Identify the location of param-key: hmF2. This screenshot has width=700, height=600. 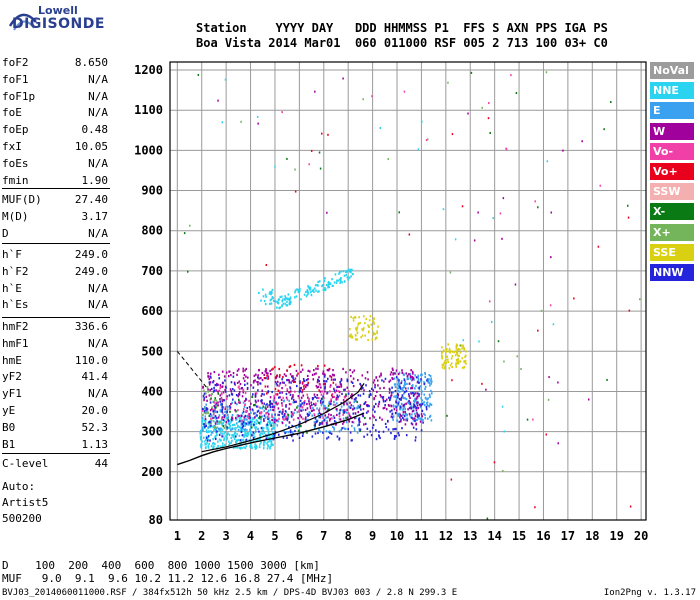
(15, 326).